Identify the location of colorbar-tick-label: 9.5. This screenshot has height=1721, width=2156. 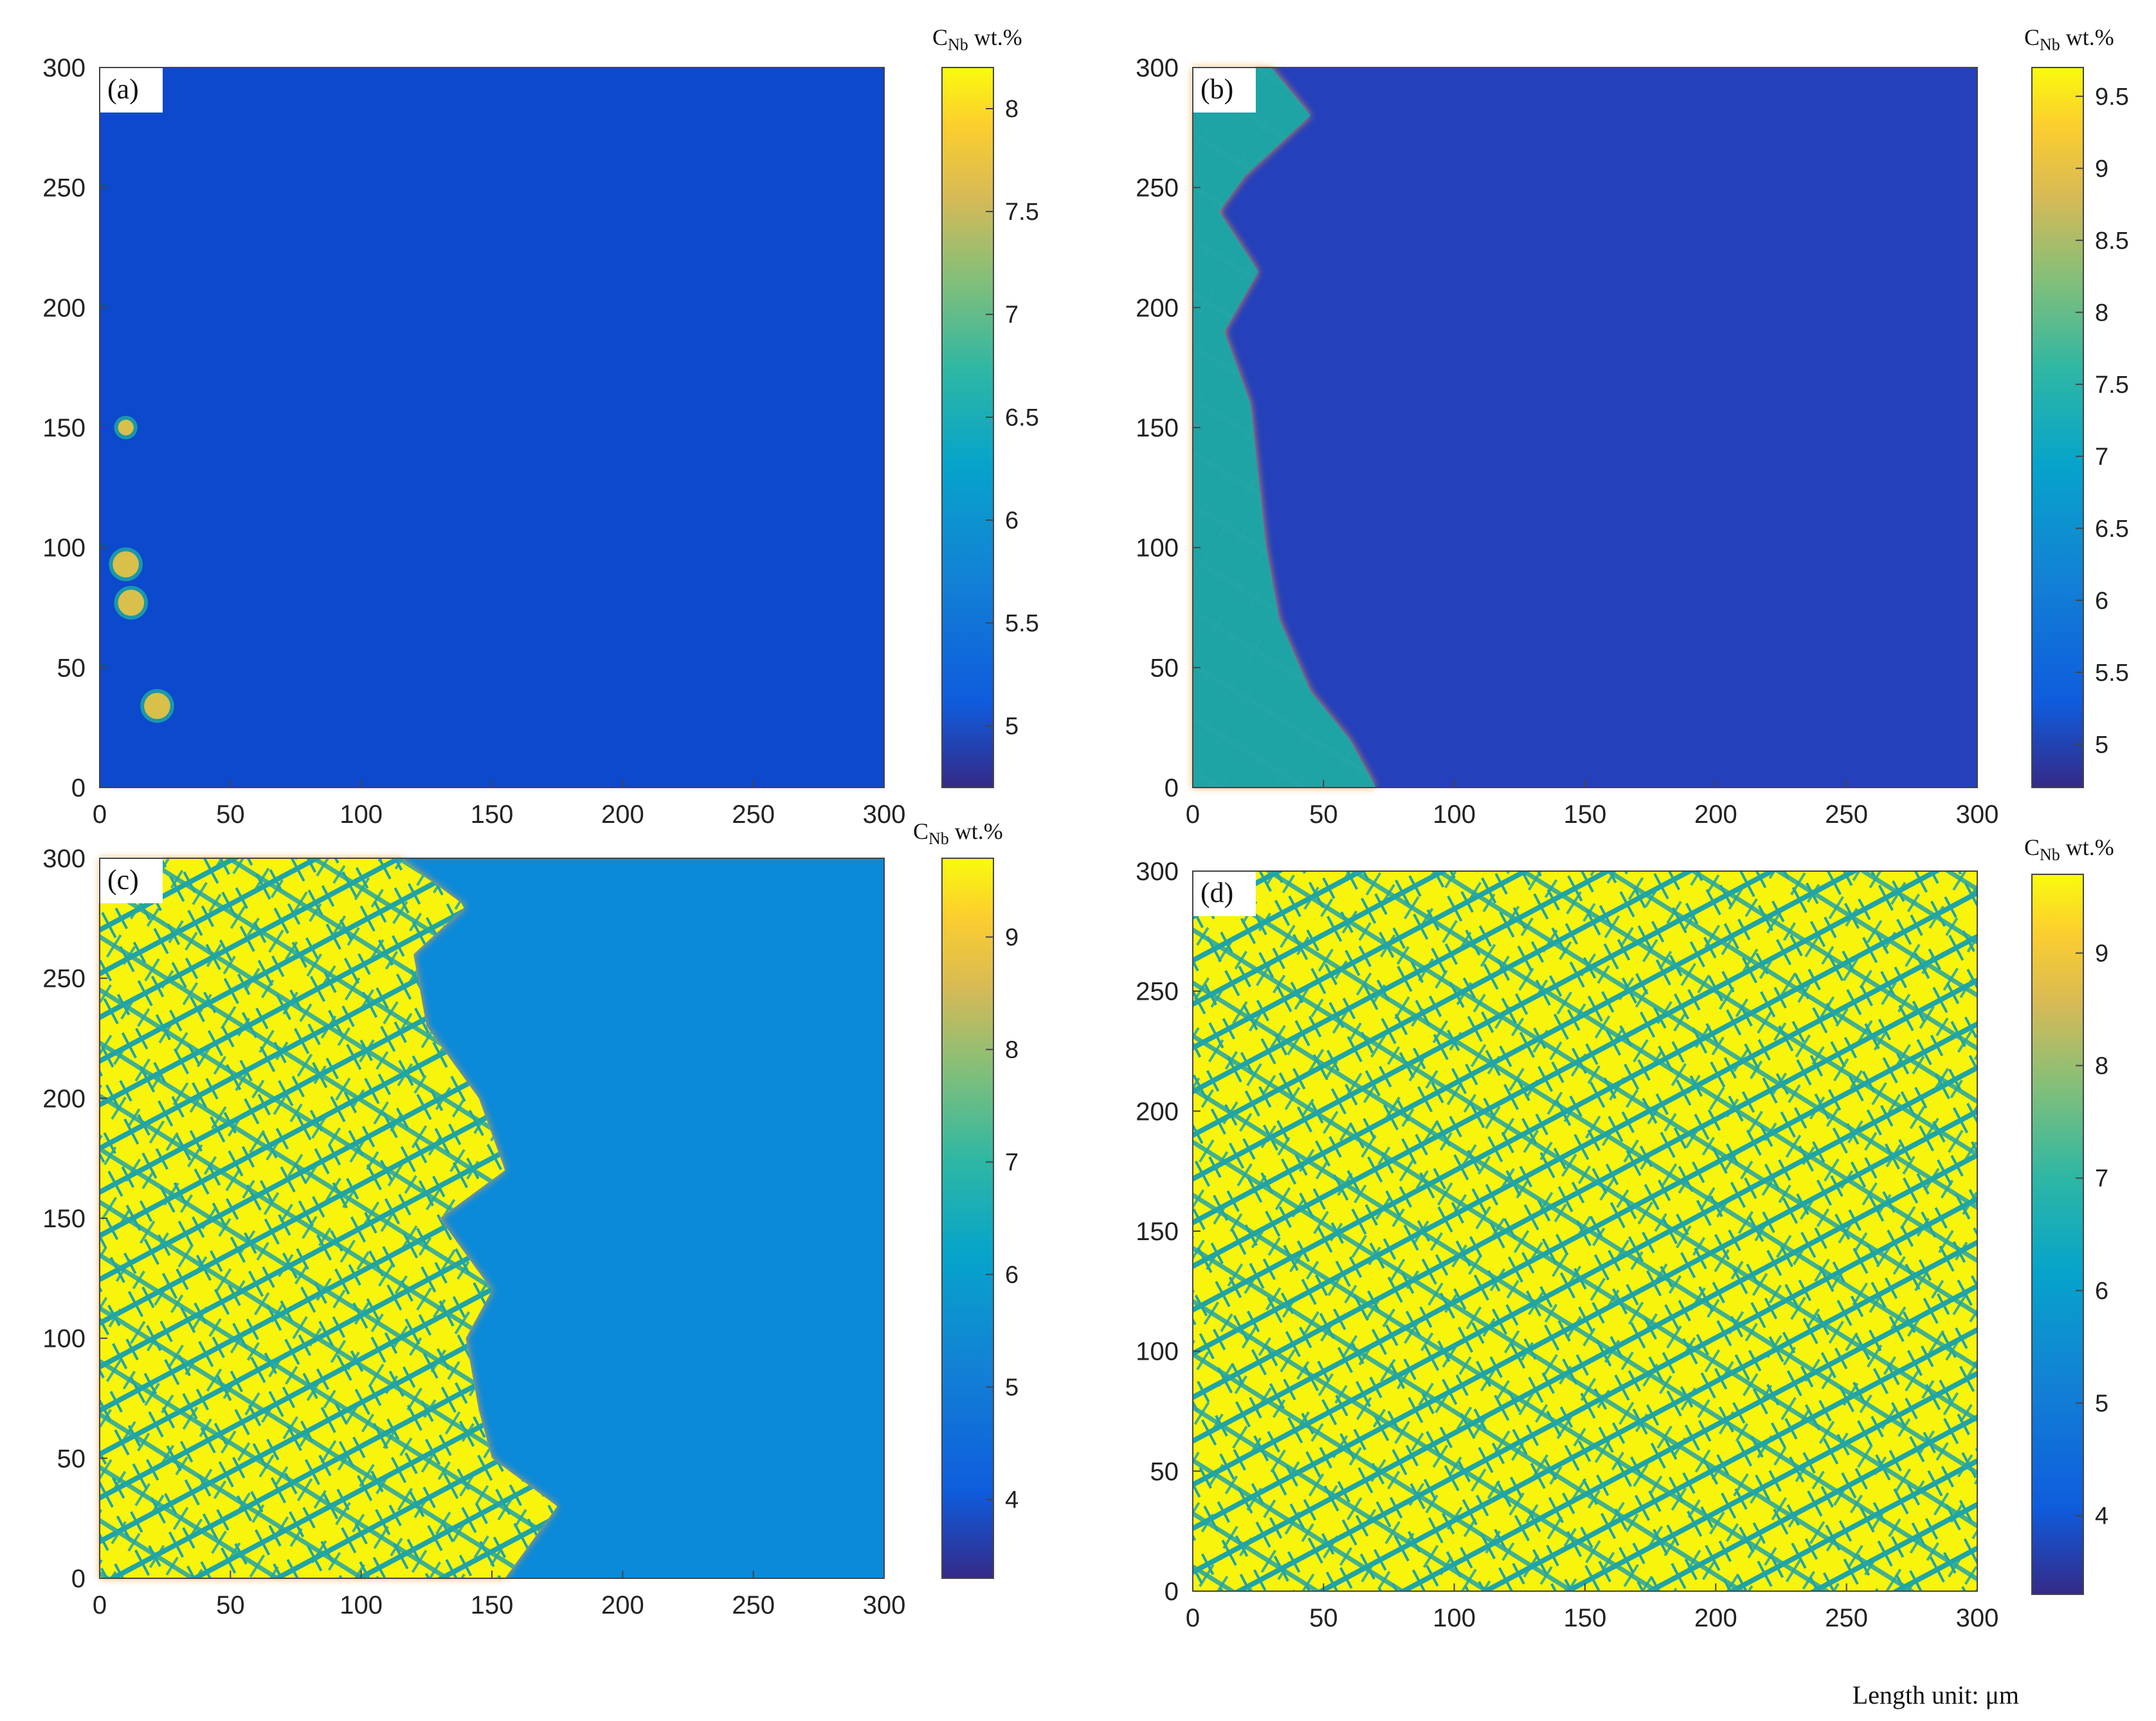
(2112, 97).